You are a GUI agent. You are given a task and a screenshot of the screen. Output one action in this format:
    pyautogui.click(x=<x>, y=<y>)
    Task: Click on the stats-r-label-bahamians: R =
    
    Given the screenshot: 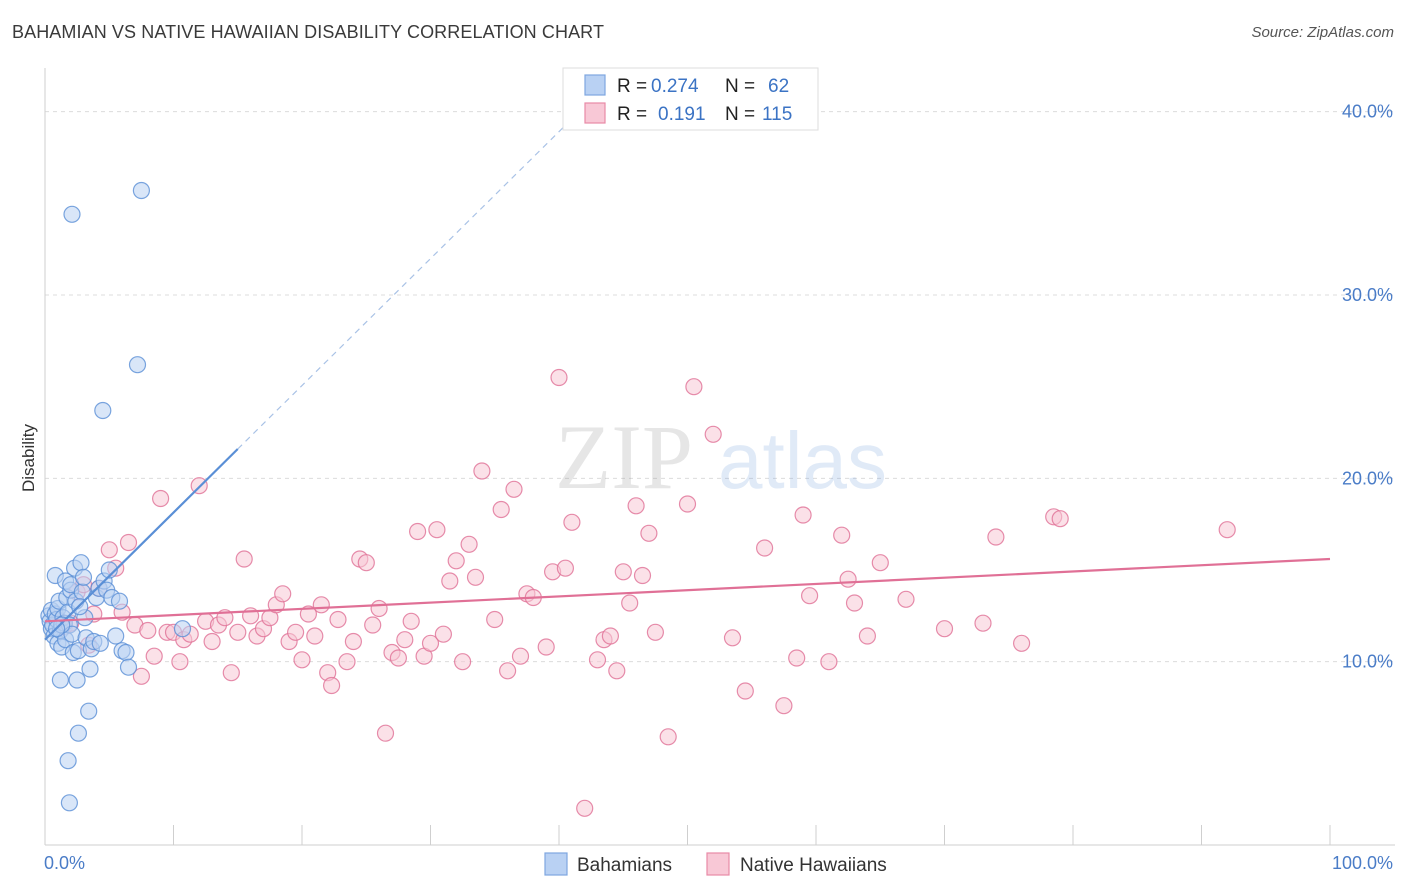 What is the action you would take?
    pyautogui.click(x=632, y=86)
    